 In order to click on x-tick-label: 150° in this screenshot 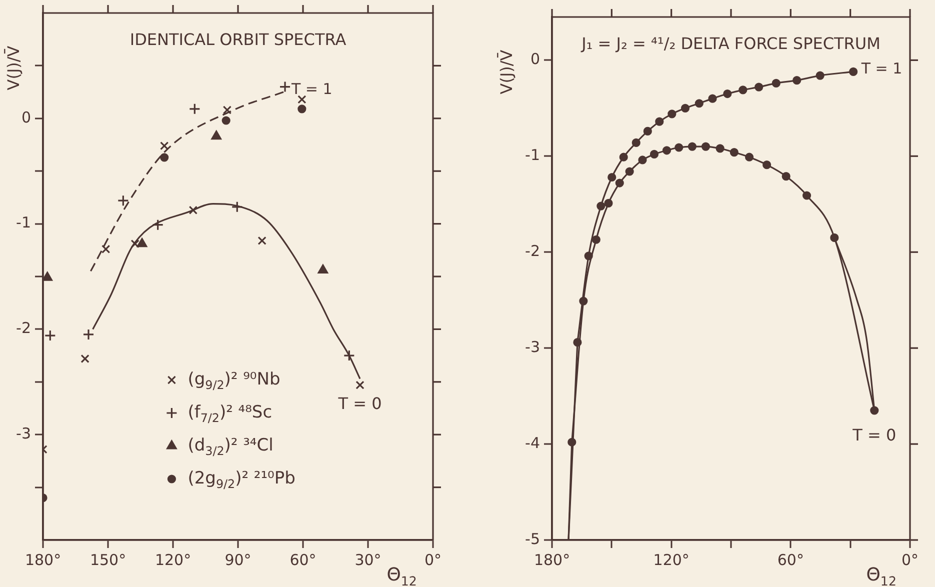, I will do `click(108, 559)`.